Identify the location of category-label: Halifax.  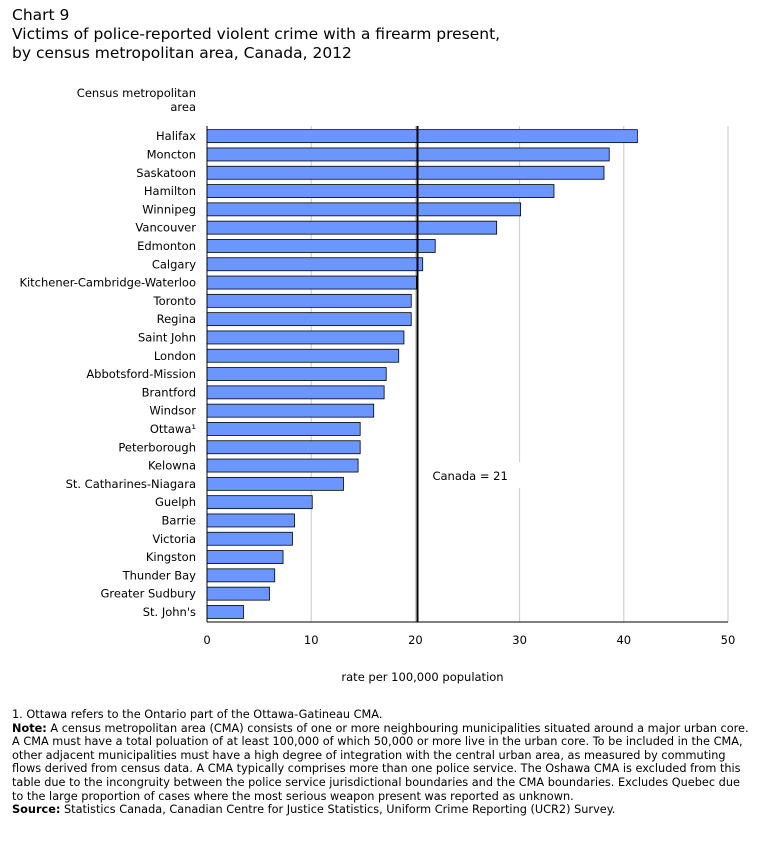
(176, 136).